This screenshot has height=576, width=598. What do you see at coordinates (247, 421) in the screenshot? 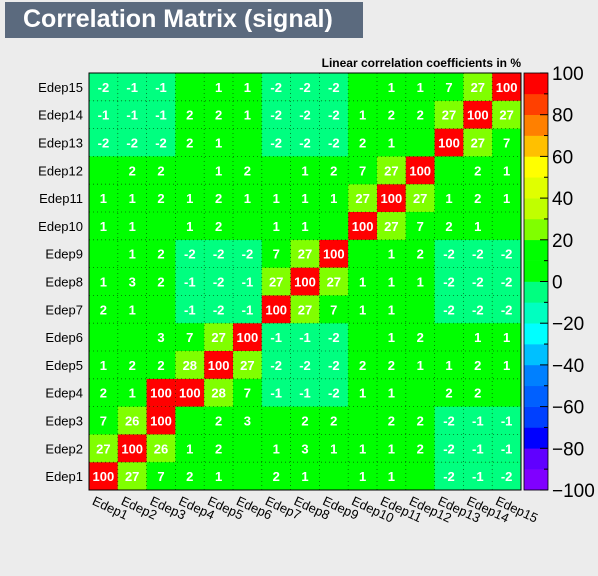
I see `cell-value: 3` at bounding box center [247, 421].